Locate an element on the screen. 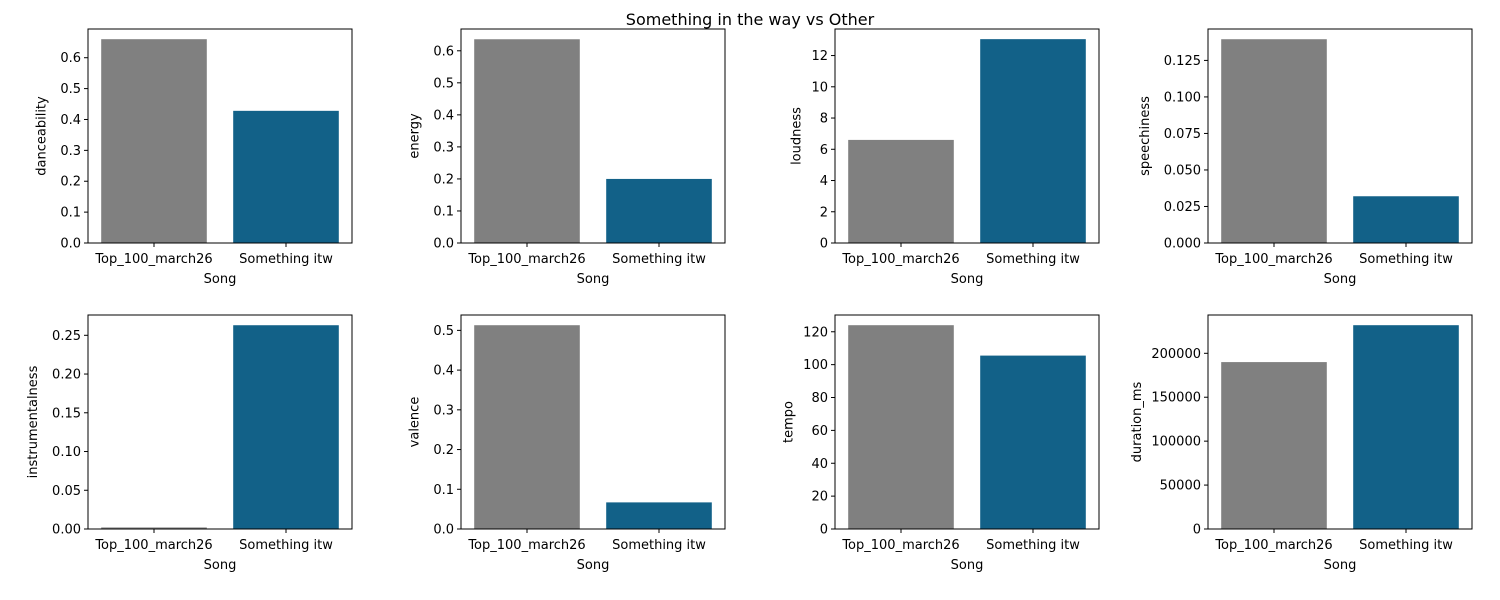 This screenshot has height=600, width=1500. y-tick-label: 0.000 is located at coordinates (1182, 244).